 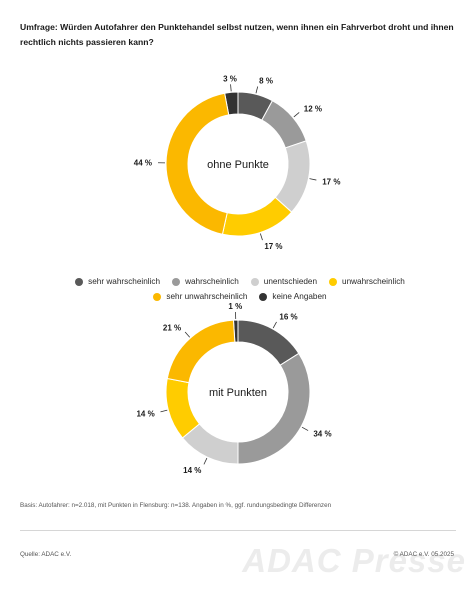 What do you see at coordinates (331, 181) in the screenshot?
I see `value-label-unentschieden: 17 %` at bounding box center [331, 181].